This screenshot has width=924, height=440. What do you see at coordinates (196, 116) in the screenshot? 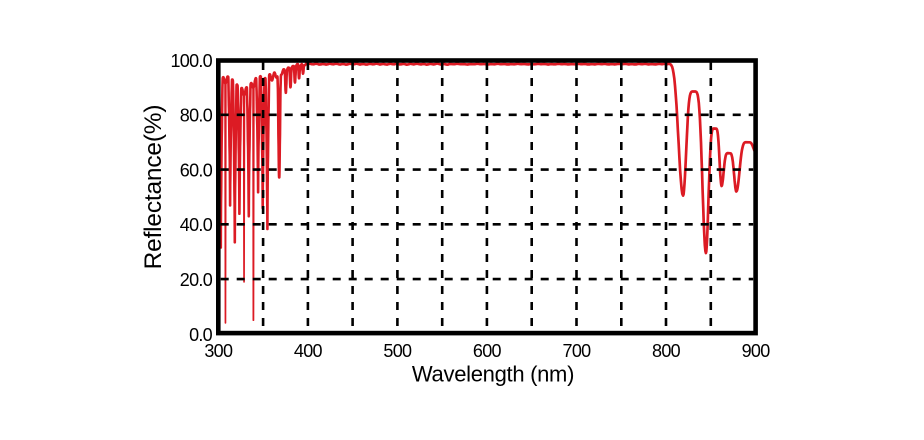
I see `svg-text: 80.0` at bounding box center [196, 116].